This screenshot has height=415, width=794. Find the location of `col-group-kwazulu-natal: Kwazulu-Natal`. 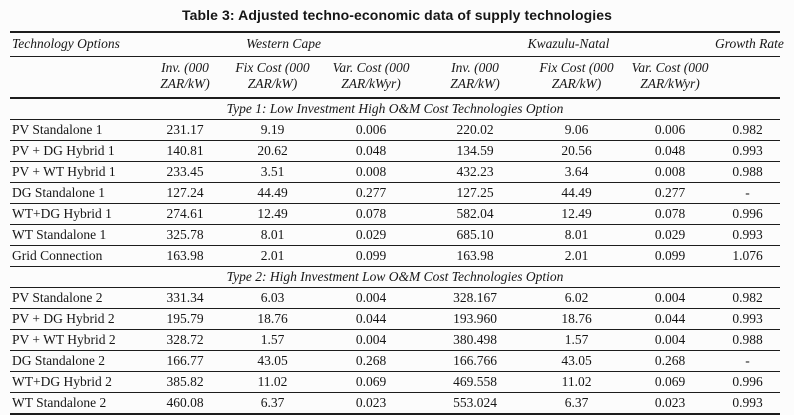

col-group-kwazulu-natal: Kwazulu-Natal is located at coordinates (569, 44).